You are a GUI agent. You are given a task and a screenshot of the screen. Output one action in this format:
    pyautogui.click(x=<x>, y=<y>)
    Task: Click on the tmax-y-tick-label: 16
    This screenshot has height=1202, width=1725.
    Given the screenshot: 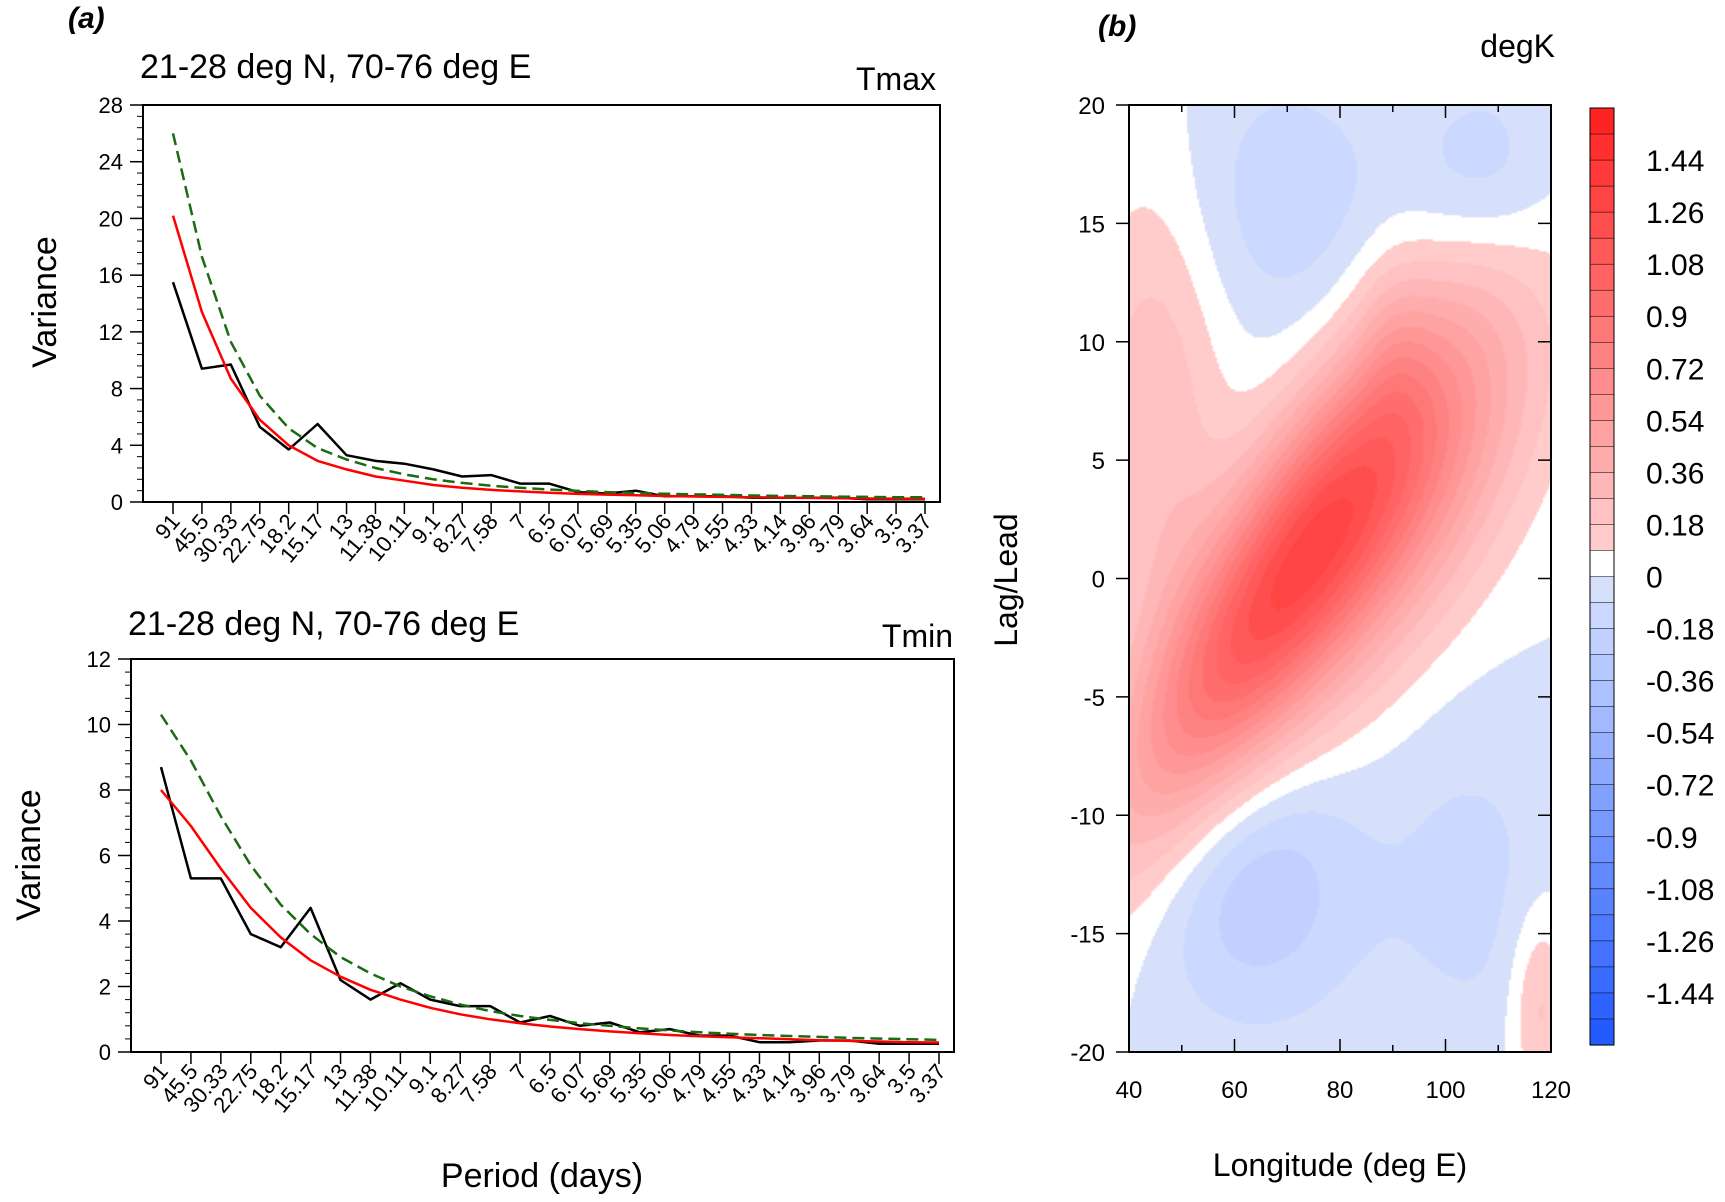 What is the action you would take?
    pyautogui.click(x=111, y=275)
    